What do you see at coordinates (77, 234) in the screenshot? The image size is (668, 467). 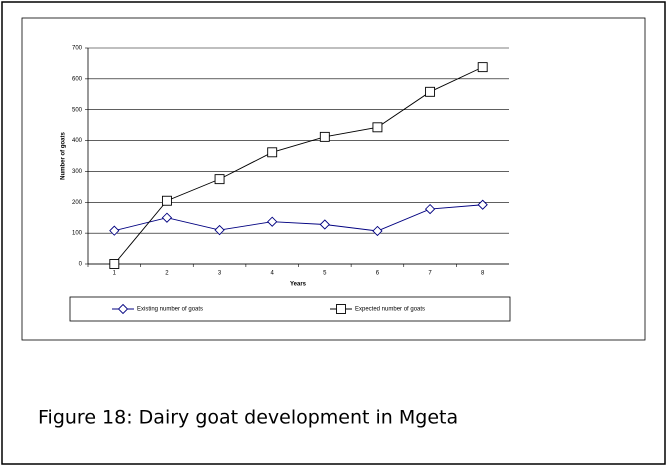 I see `y-tick-label: 100` at bounding box center [77, 234].